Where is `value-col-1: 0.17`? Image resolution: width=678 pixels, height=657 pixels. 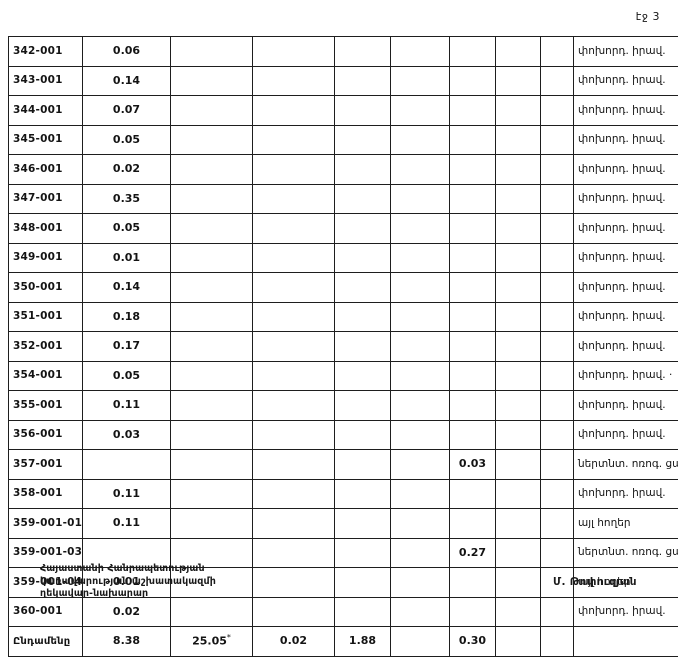
value-col-1: 0.17 is located at coordinates (127, 347).